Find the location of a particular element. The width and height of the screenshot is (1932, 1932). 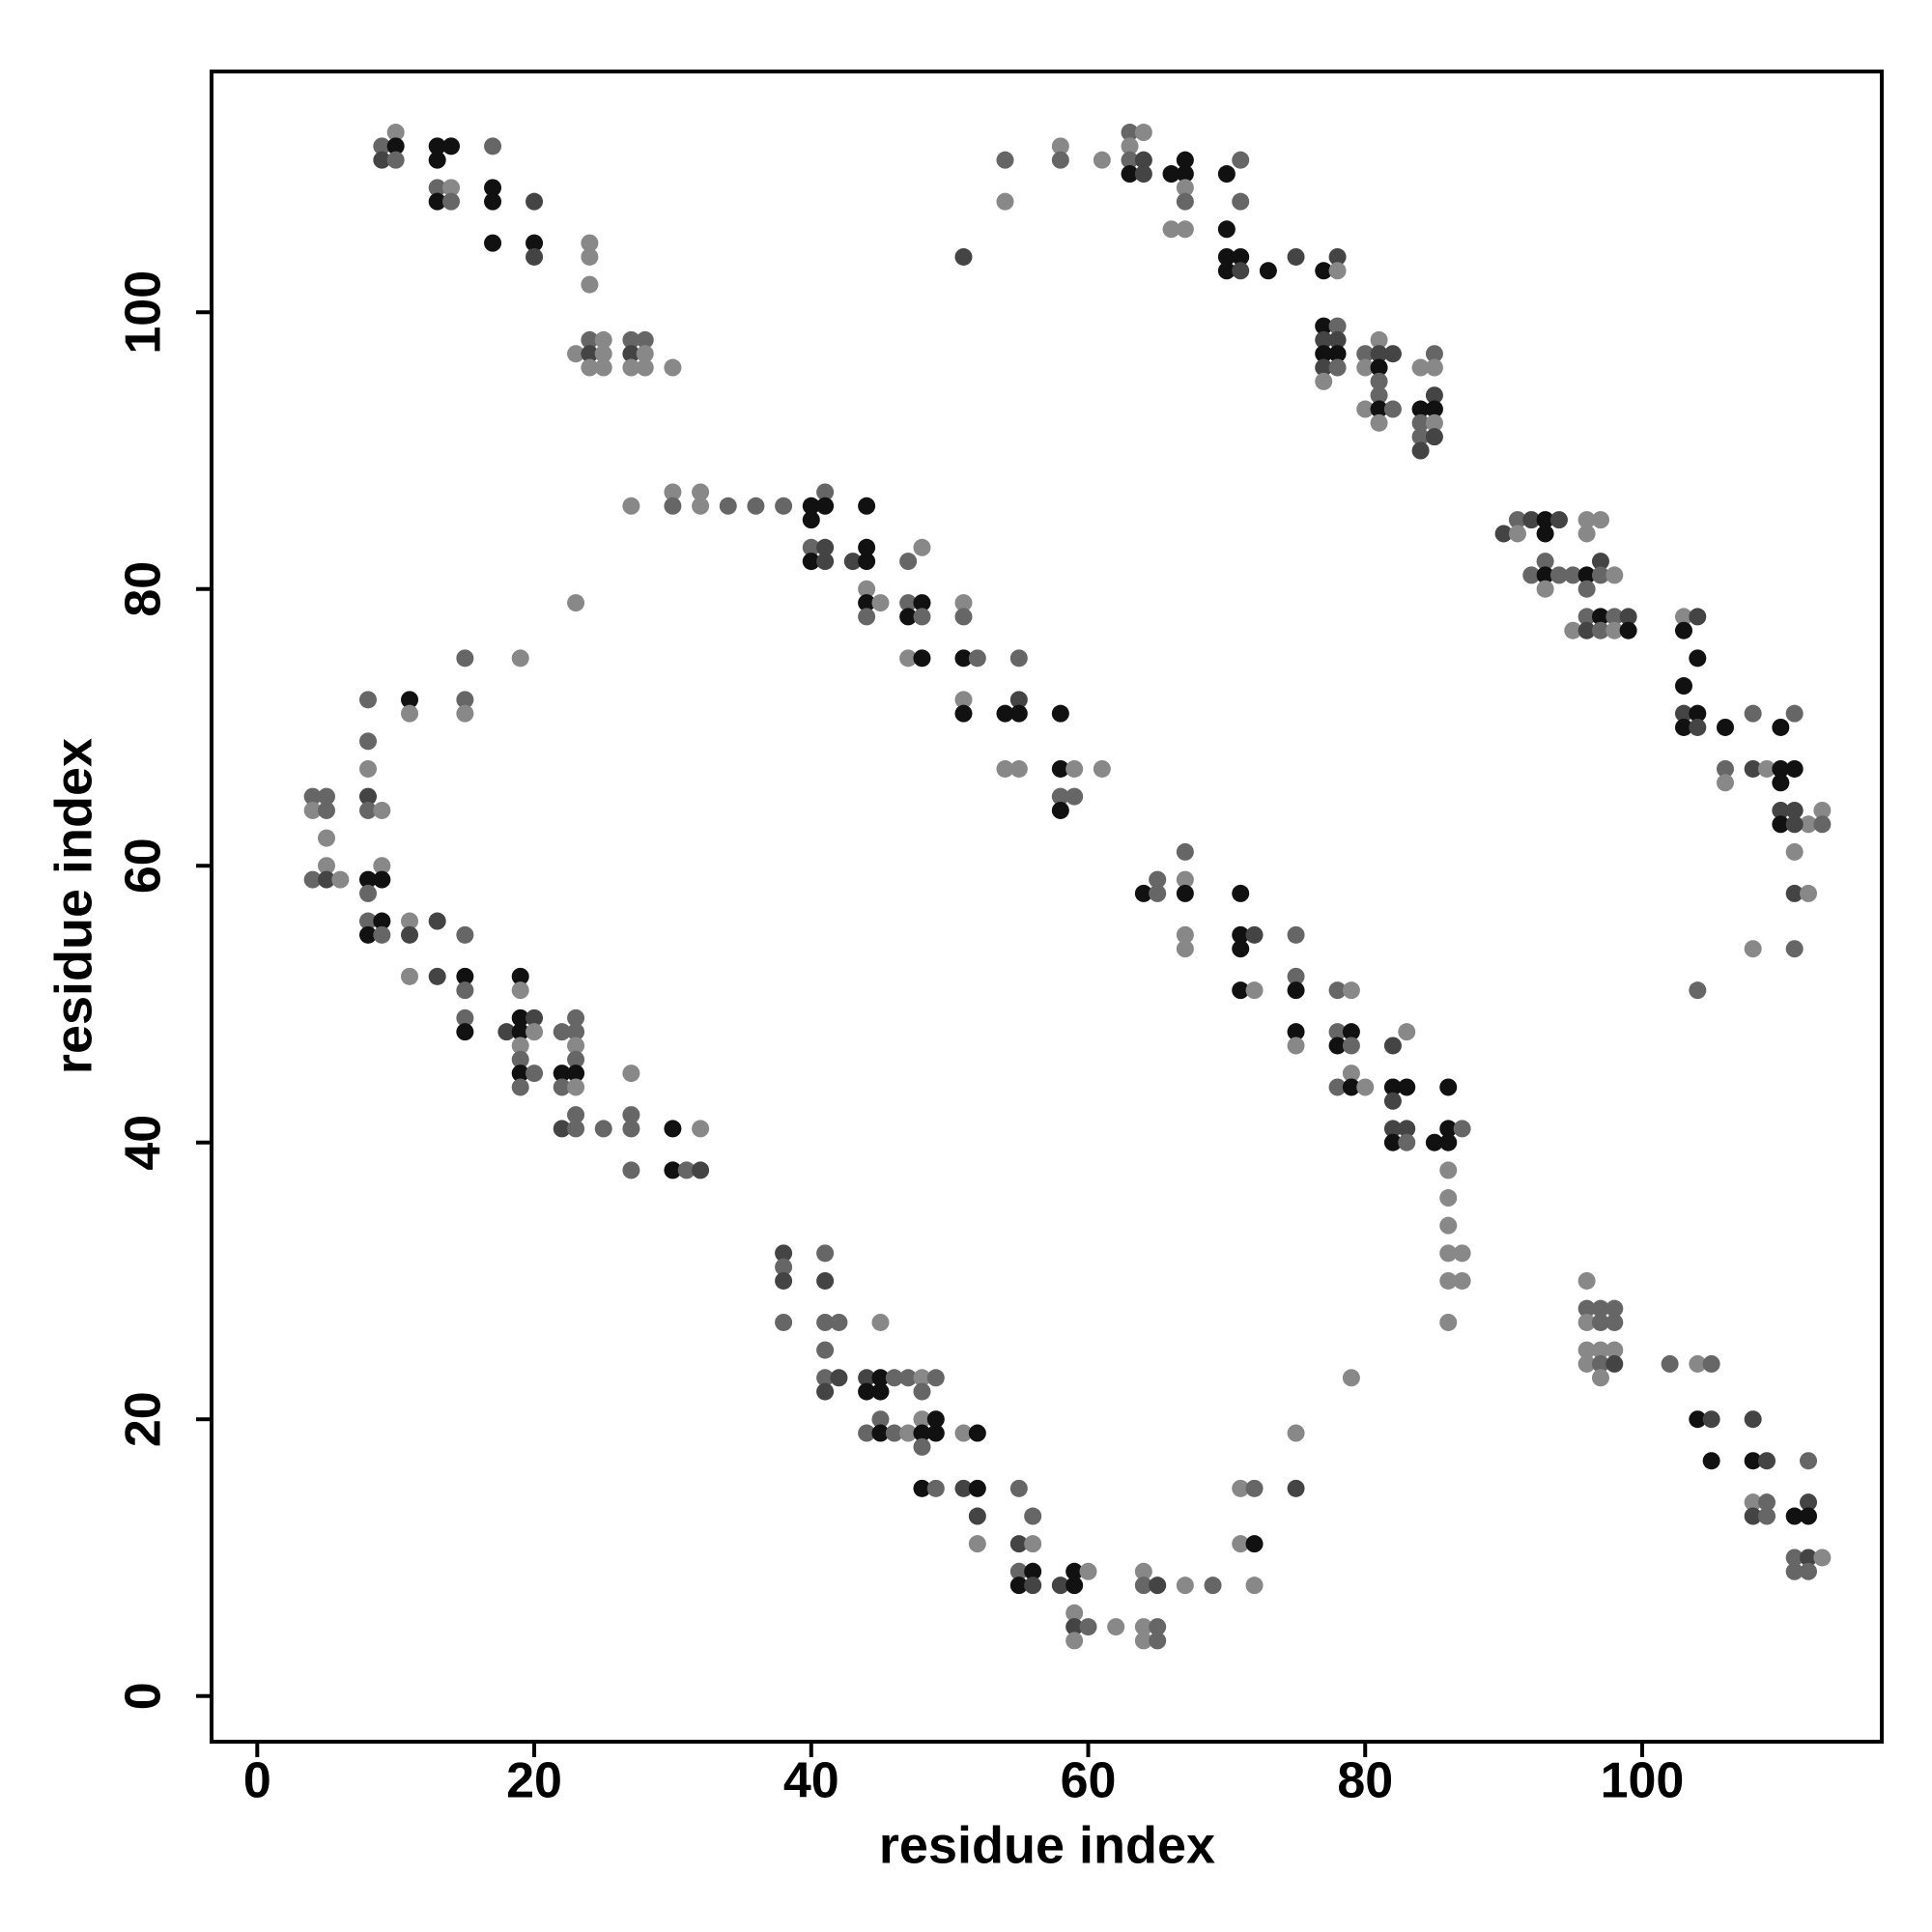

y-tick-label: 20 is located at coordinates (144, 1419).